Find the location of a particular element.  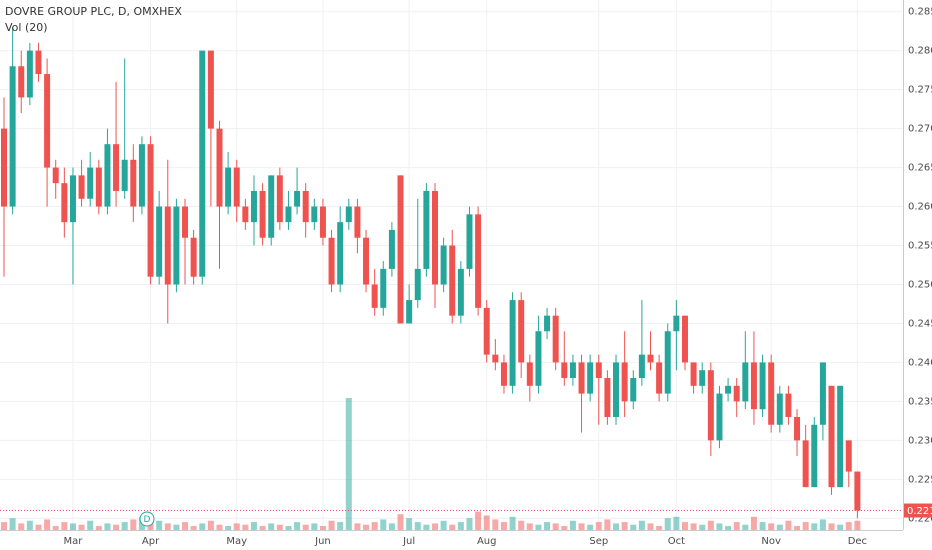

y-tick-label: 0.285 is located at coordinates (920, 12).